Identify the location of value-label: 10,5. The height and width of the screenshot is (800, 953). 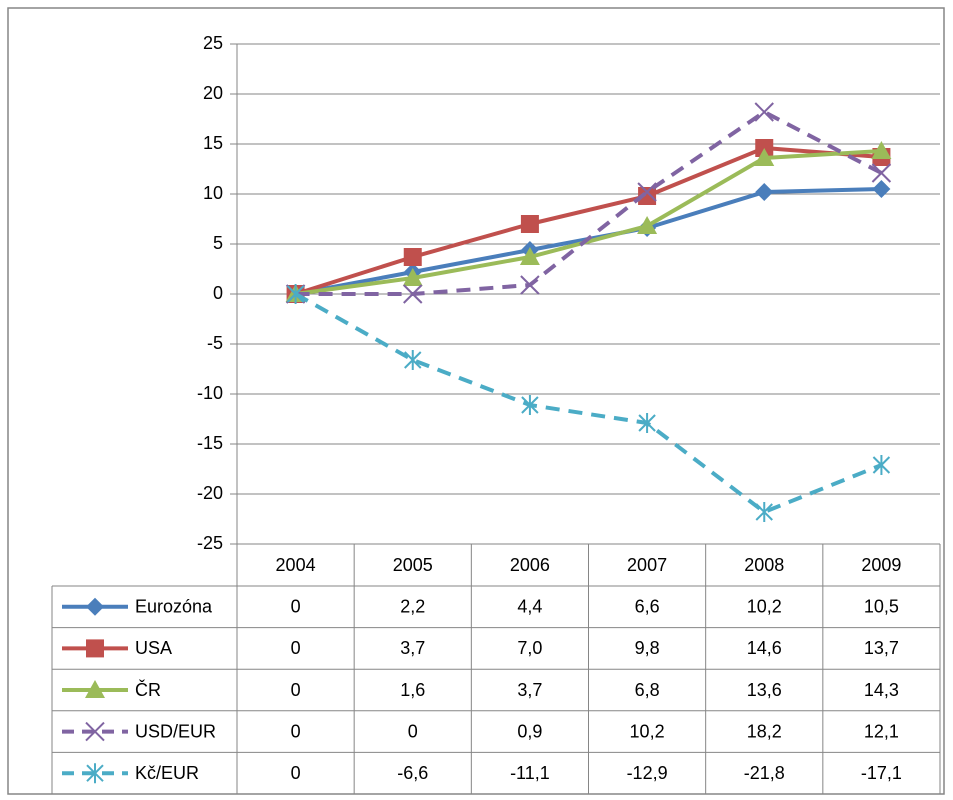
(881, 607).